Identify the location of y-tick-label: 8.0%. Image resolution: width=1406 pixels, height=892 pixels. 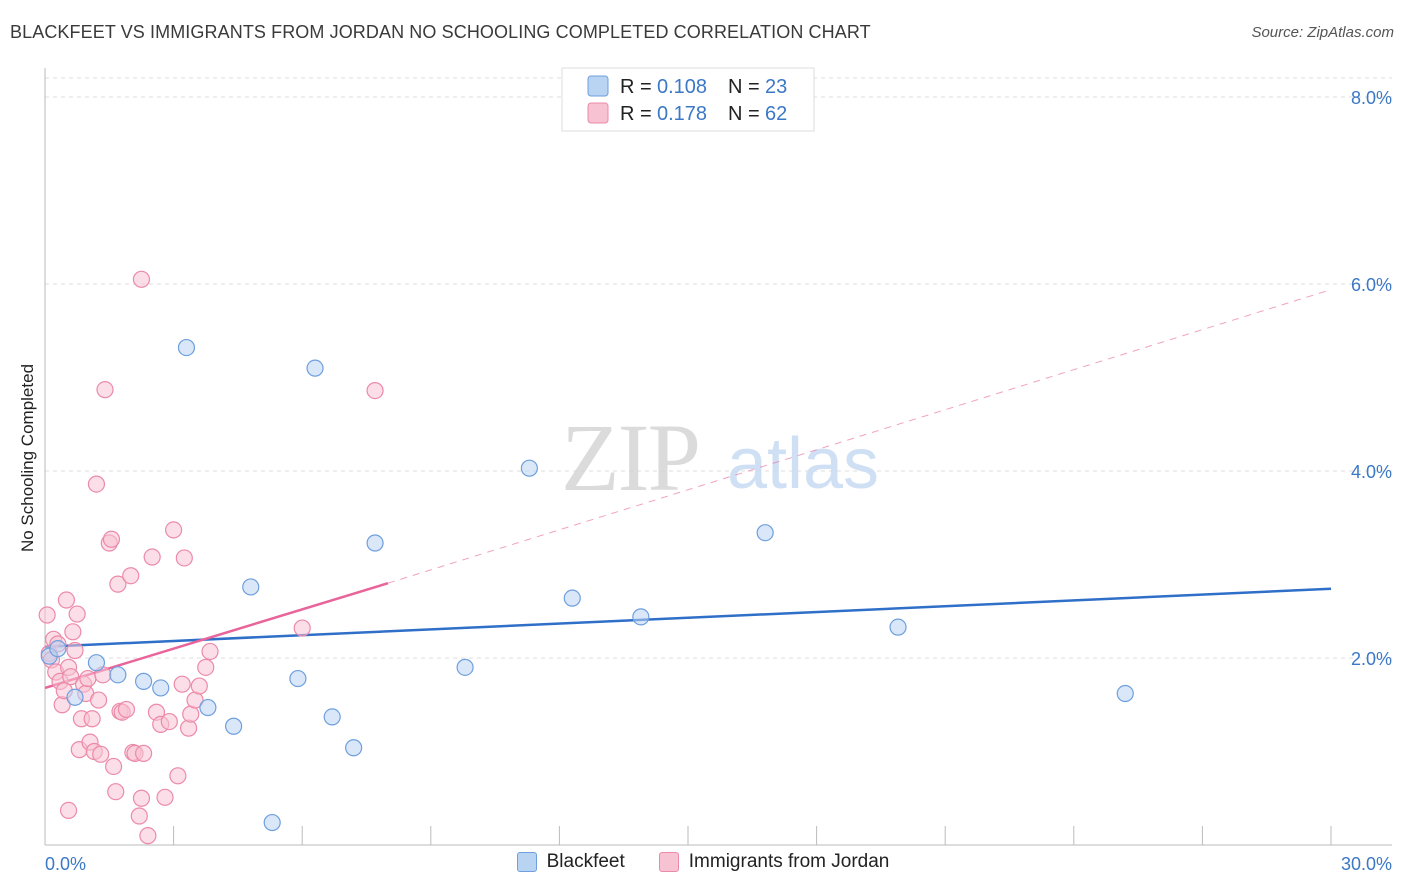
(1371, 98).